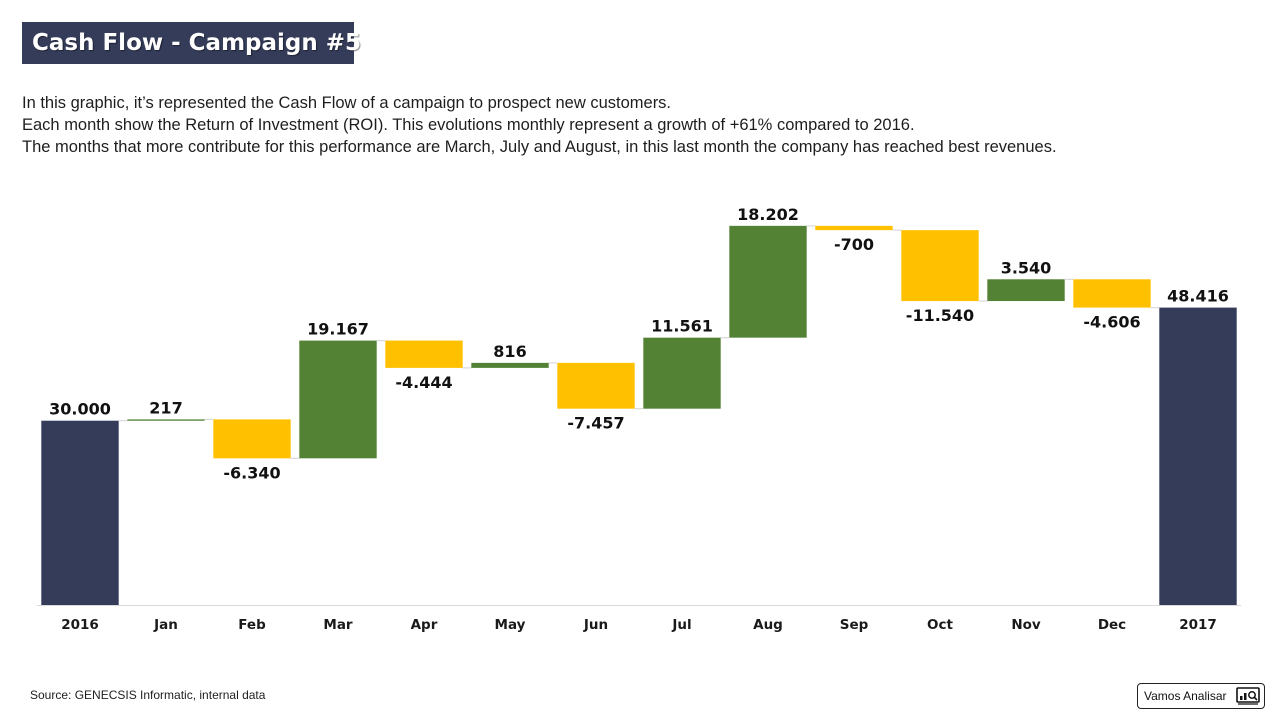 The width and height of the screenshot is (1280, 720). Describe the element at coordinates (252, 625) in the screenshot. I see `x-tick-label: Feb` at that location.